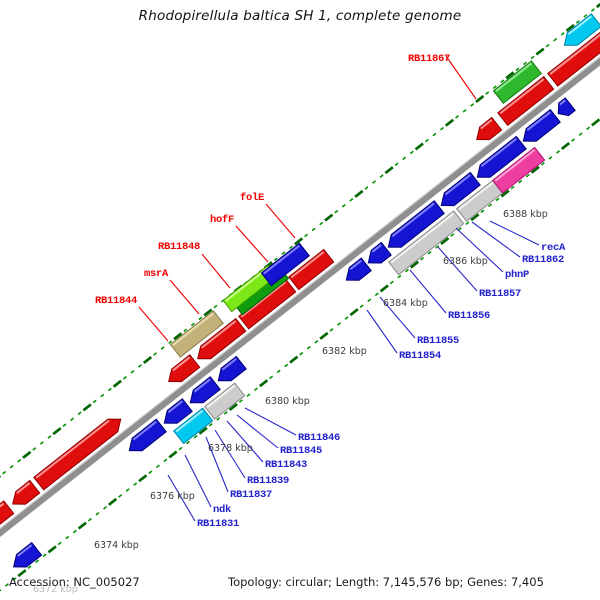 The height and width of the screenshot is (600, 600). I want to click on gene-label: phnP, so click(517, 275).